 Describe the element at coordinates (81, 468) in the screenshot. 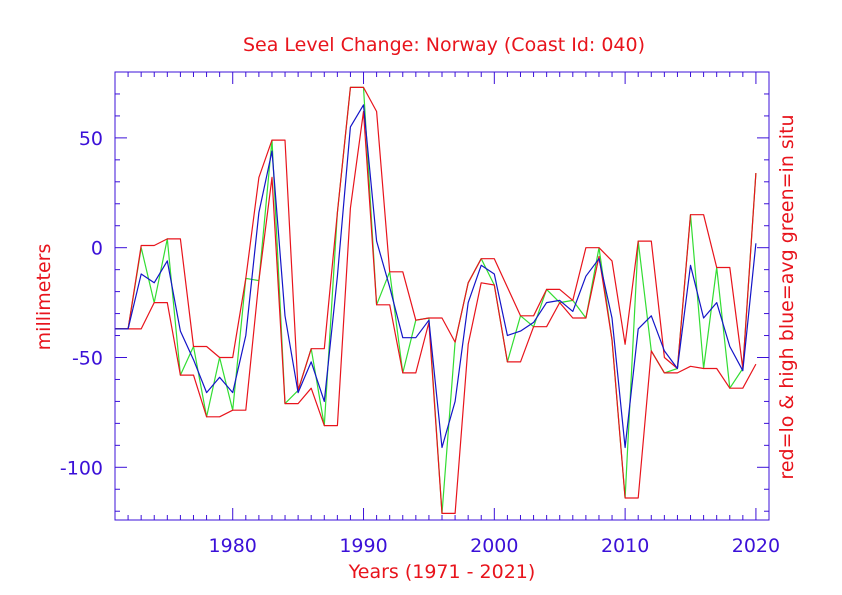

I see `y-tick-label: -100` at that location.